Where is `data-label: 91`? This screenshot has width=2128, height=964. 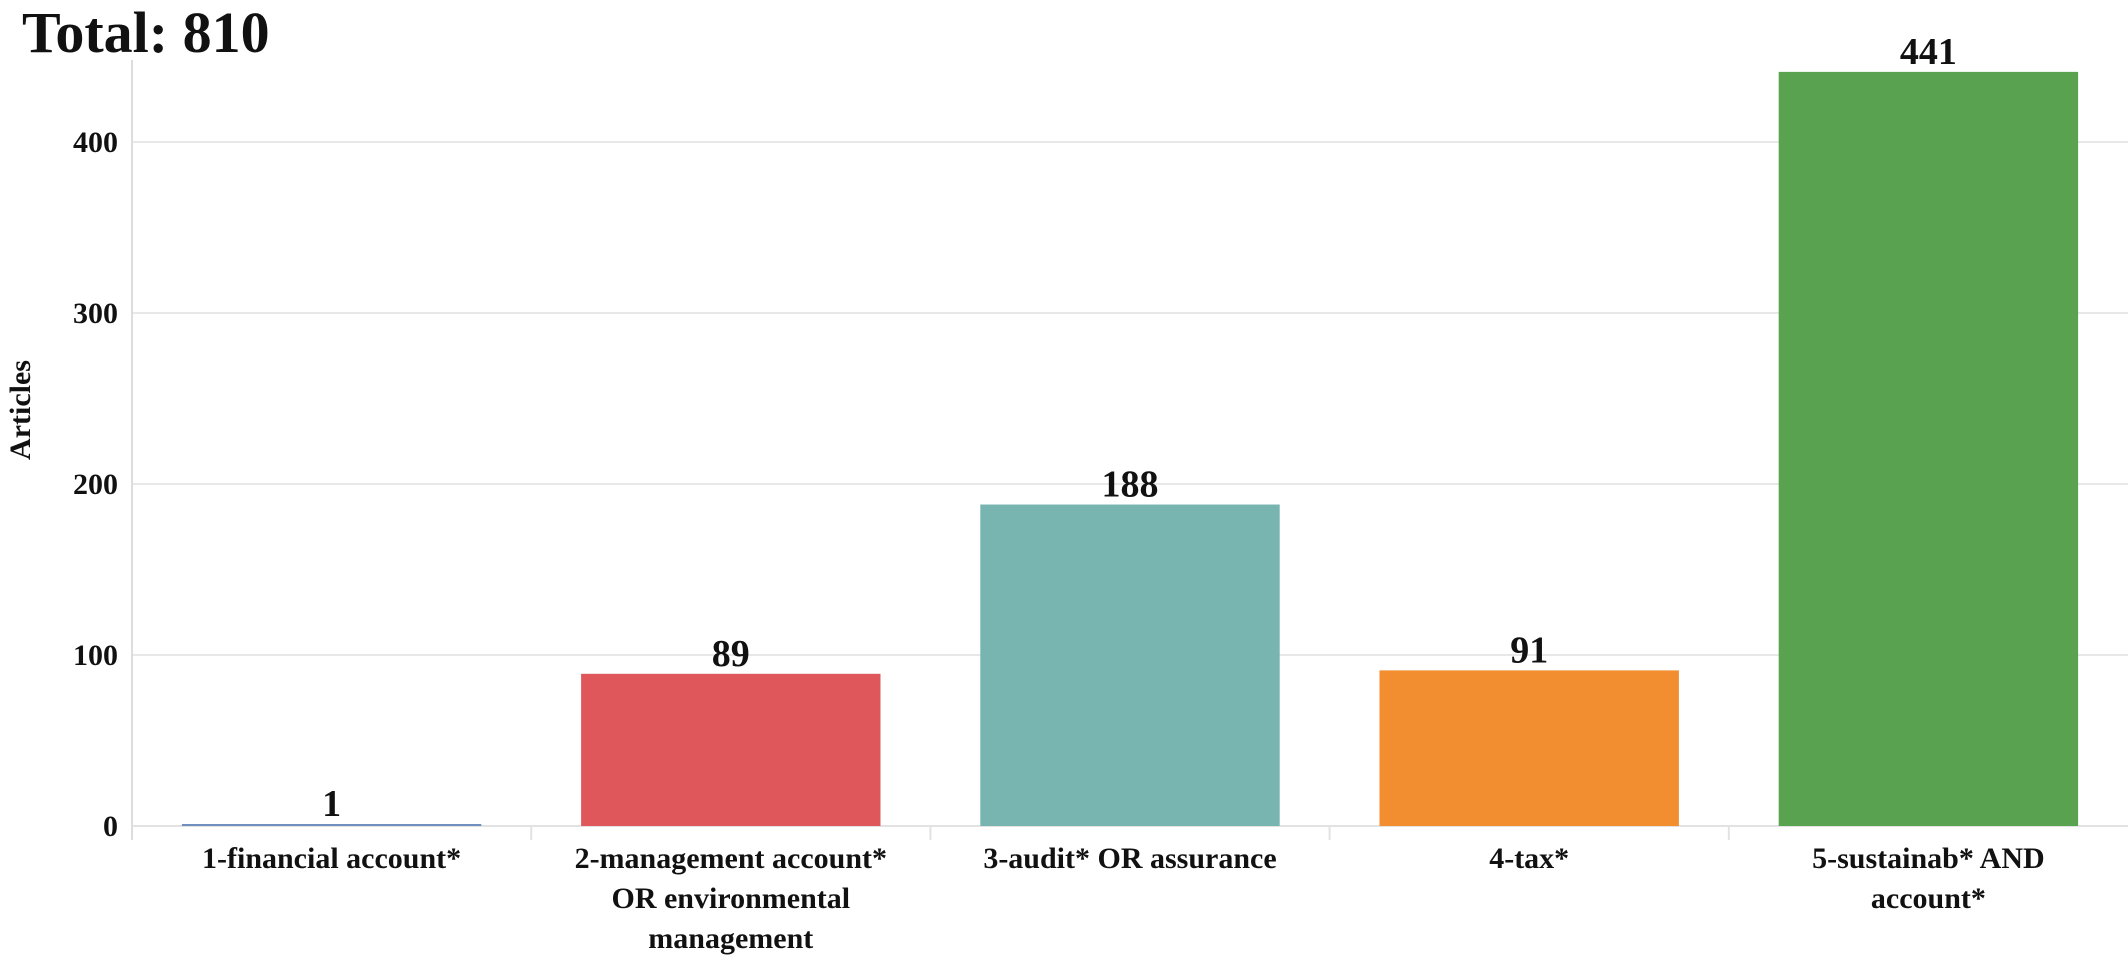 data-label: 91 is located at coordinates (1529, 650).